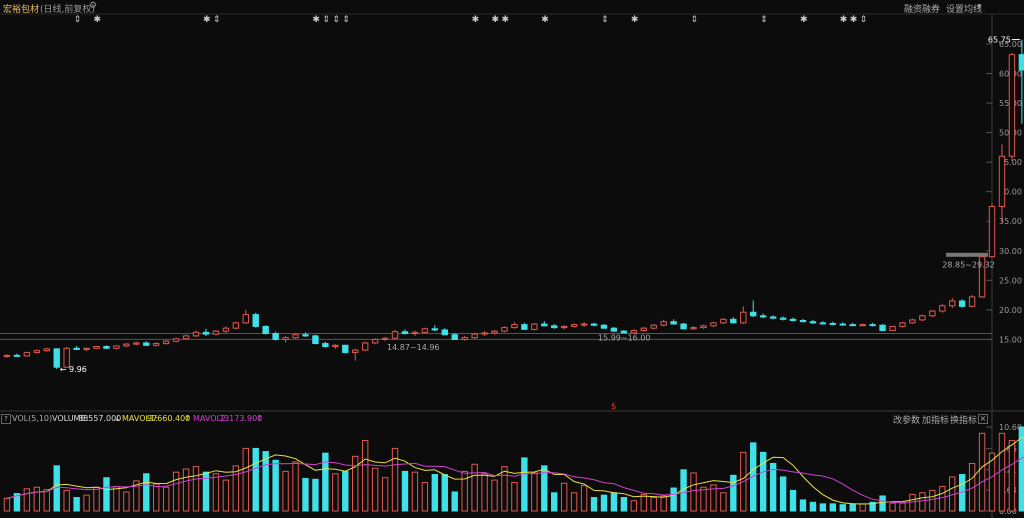 This screenshot has height=518, width=1024. I want to click on help-icon: ?, so click(6, 419).